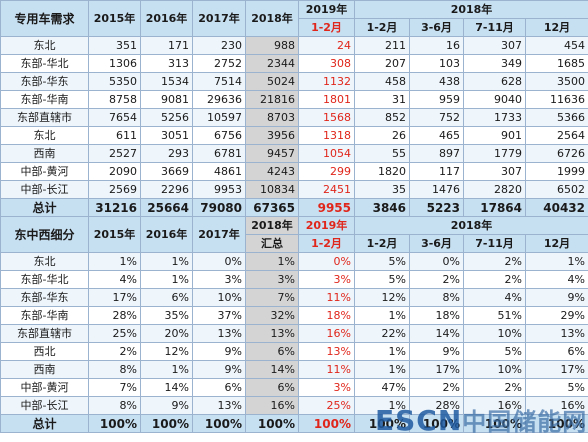 The height and width of the screenshot is (442, 588). What do you see at coordinates (326, 387) in the screenshot?
I see `value-cell: 3%` at bounding box center [326, 387].